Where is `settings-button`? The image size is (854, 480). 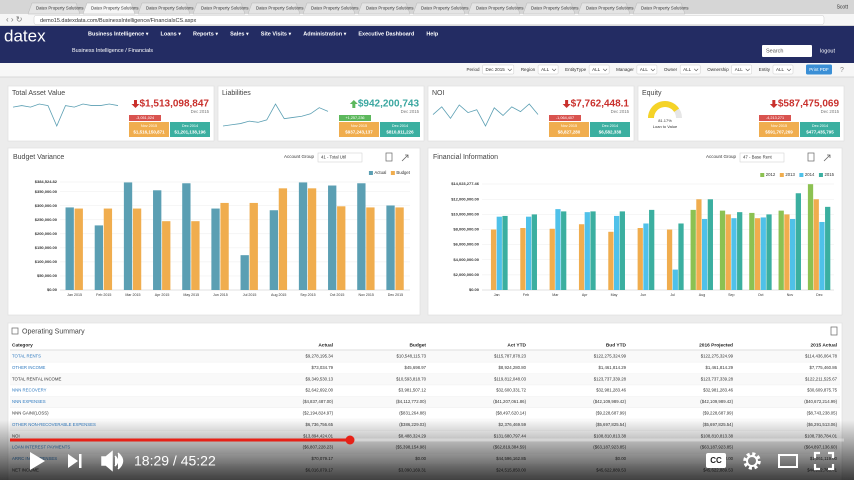 settings-button is located at coordinates (752, 461).